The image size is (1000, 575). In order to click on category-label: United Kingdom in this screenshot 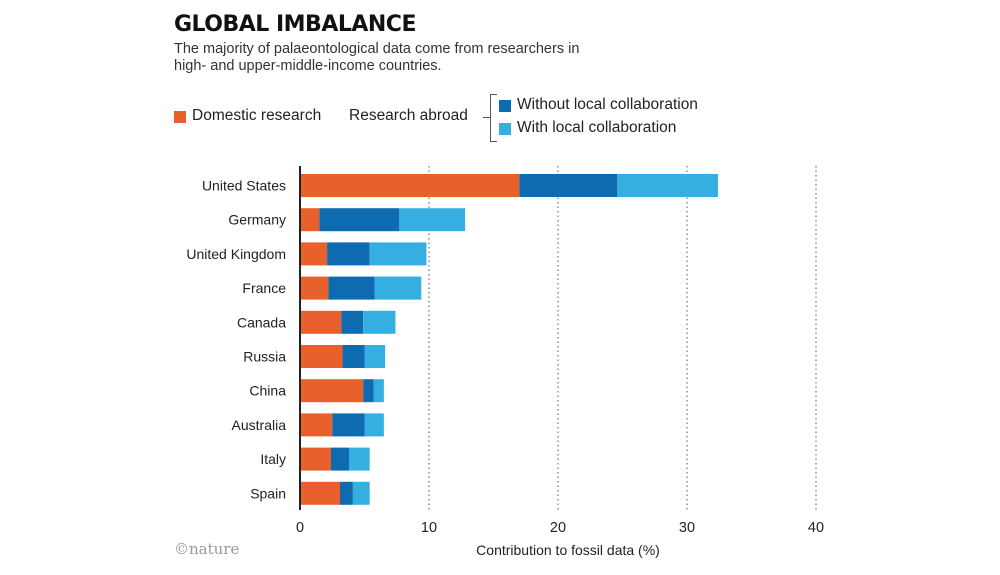, I will do `click(236, 254)`.